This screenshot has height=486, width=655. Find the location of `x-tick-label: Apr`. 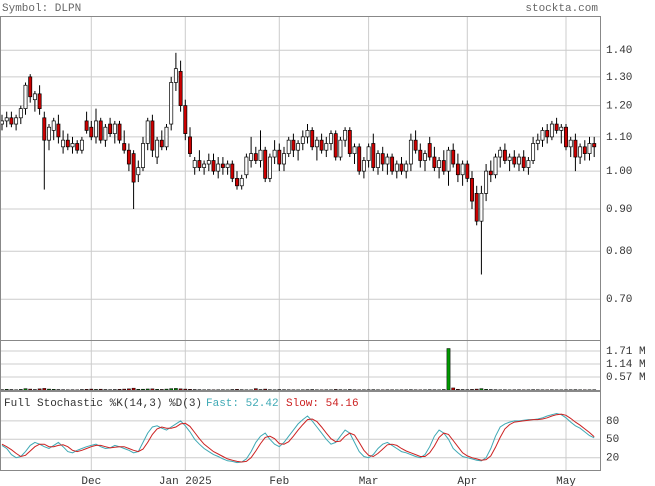

x-tick-label: Apr is located at coordinates (467, 481).